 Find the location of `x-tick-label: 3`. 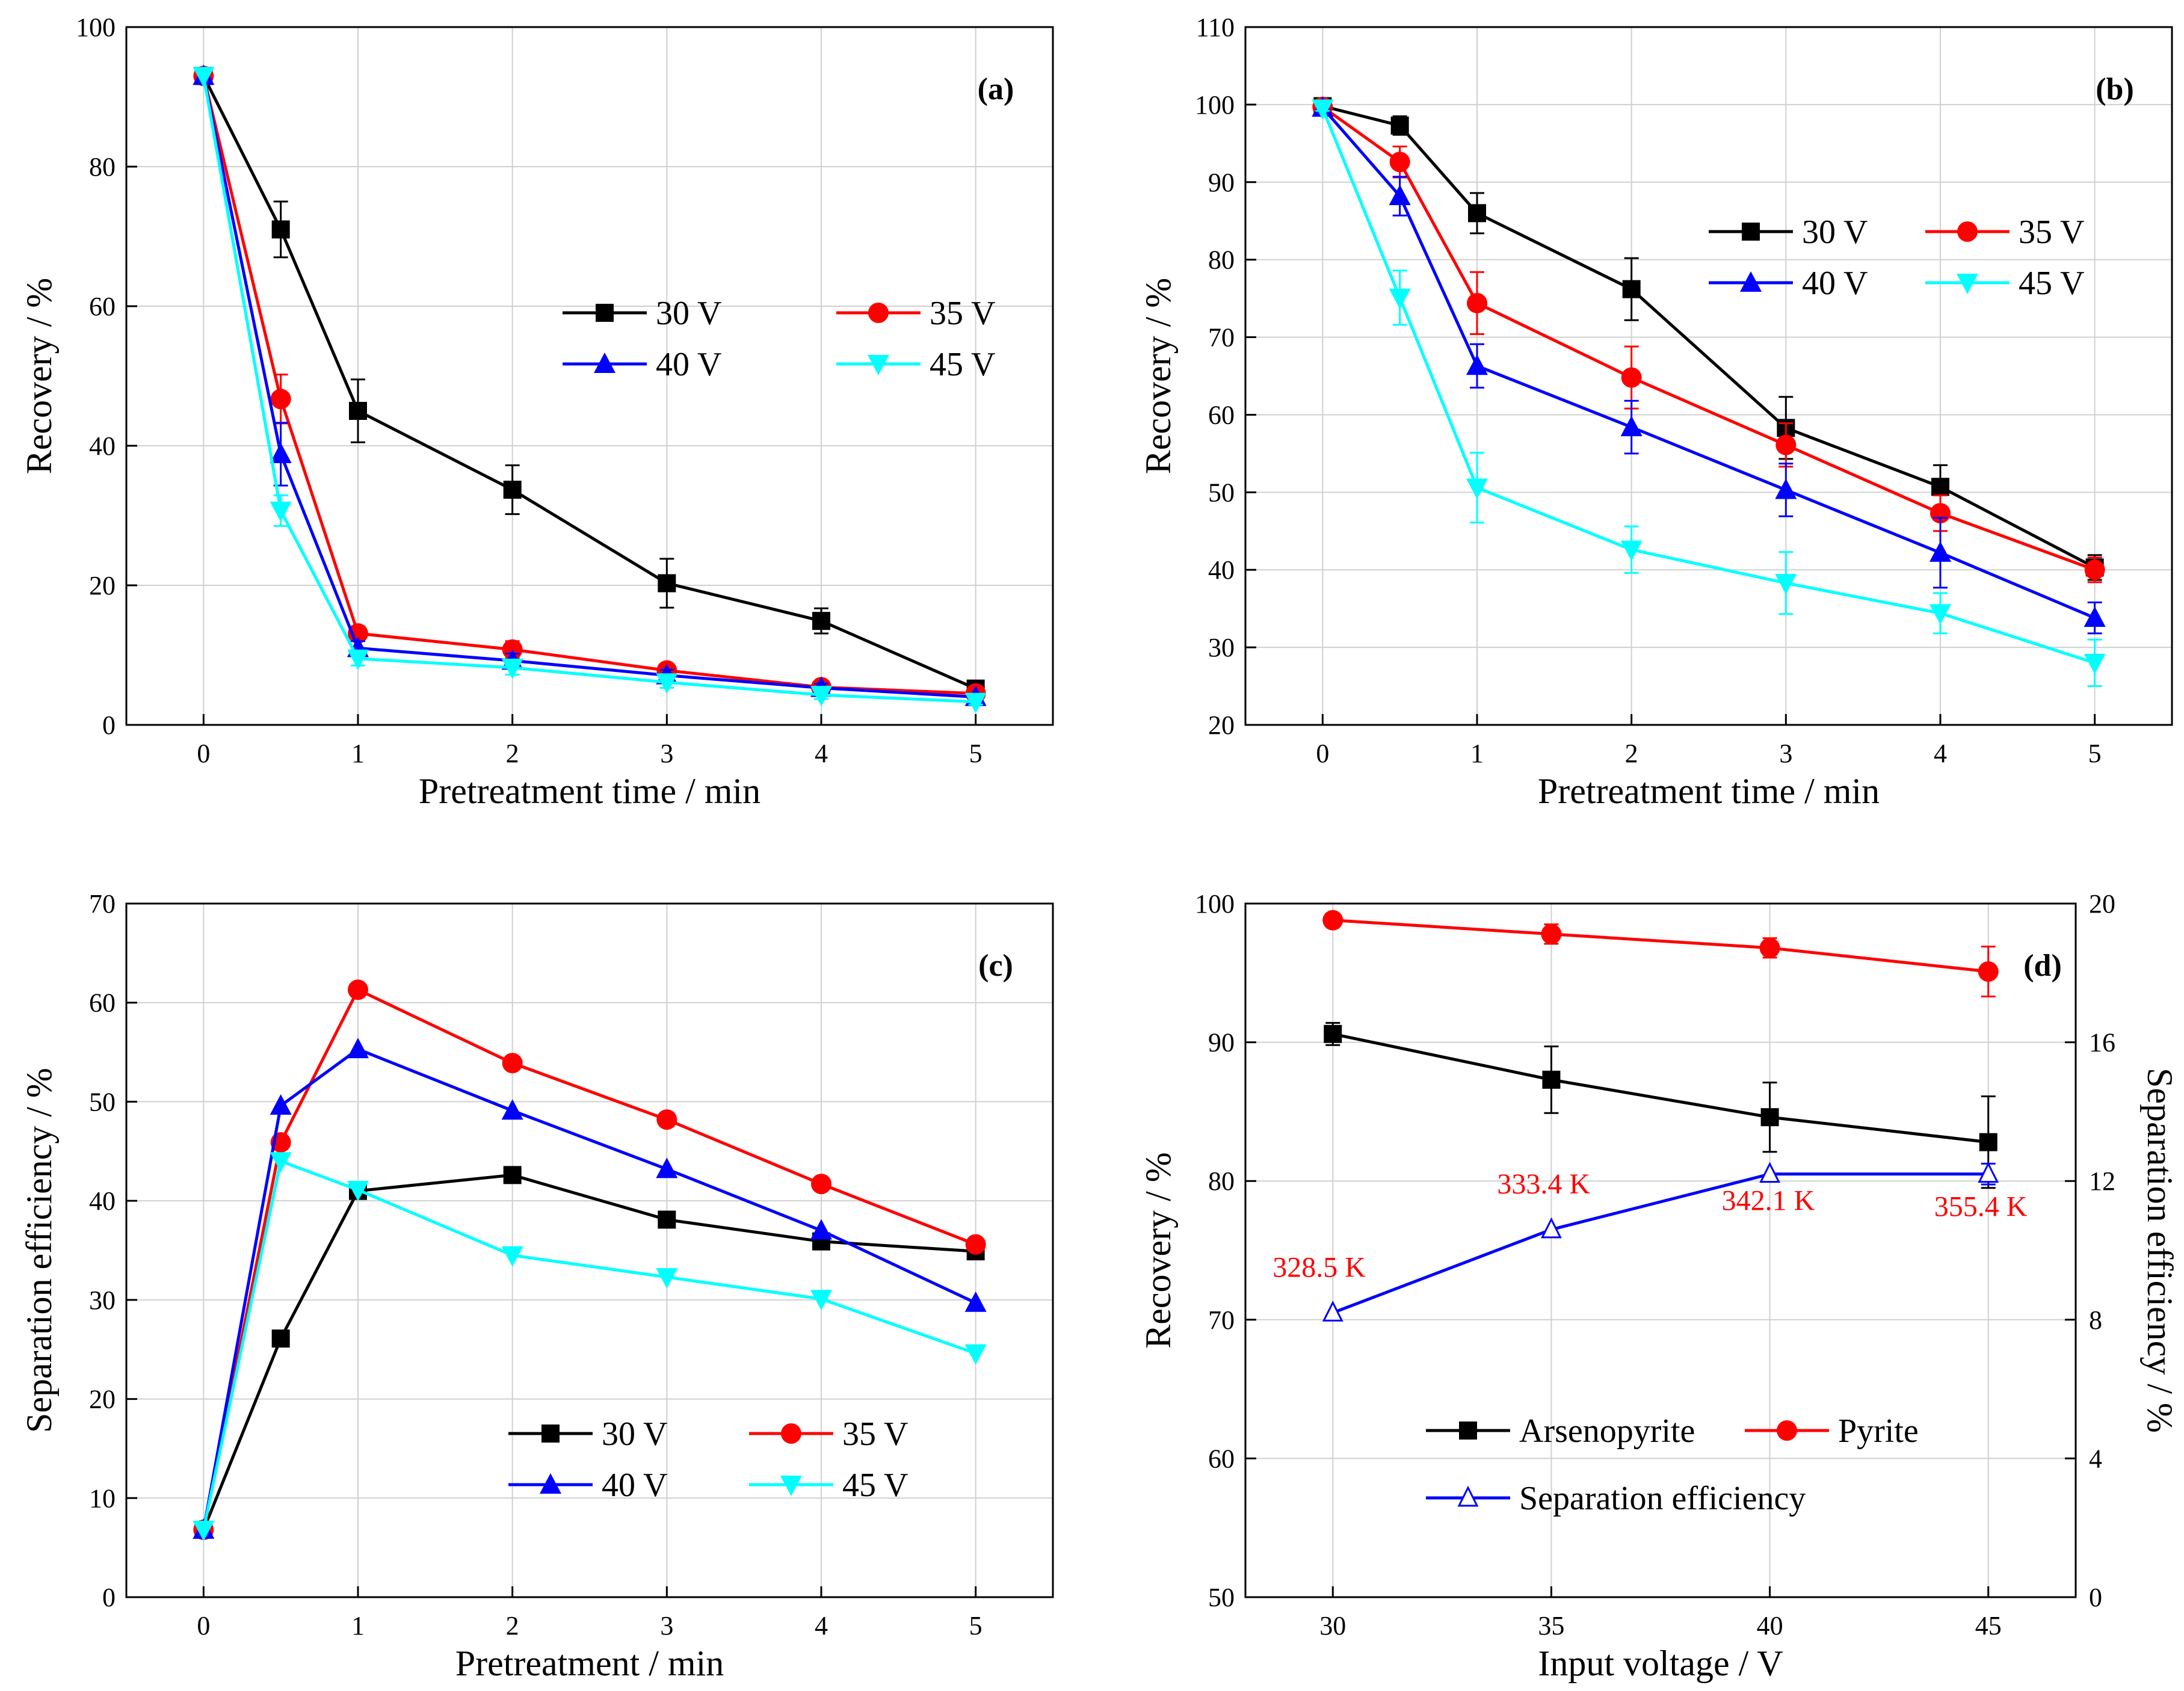

x-tick-label: 3 is located at coordinates (666, 1625).